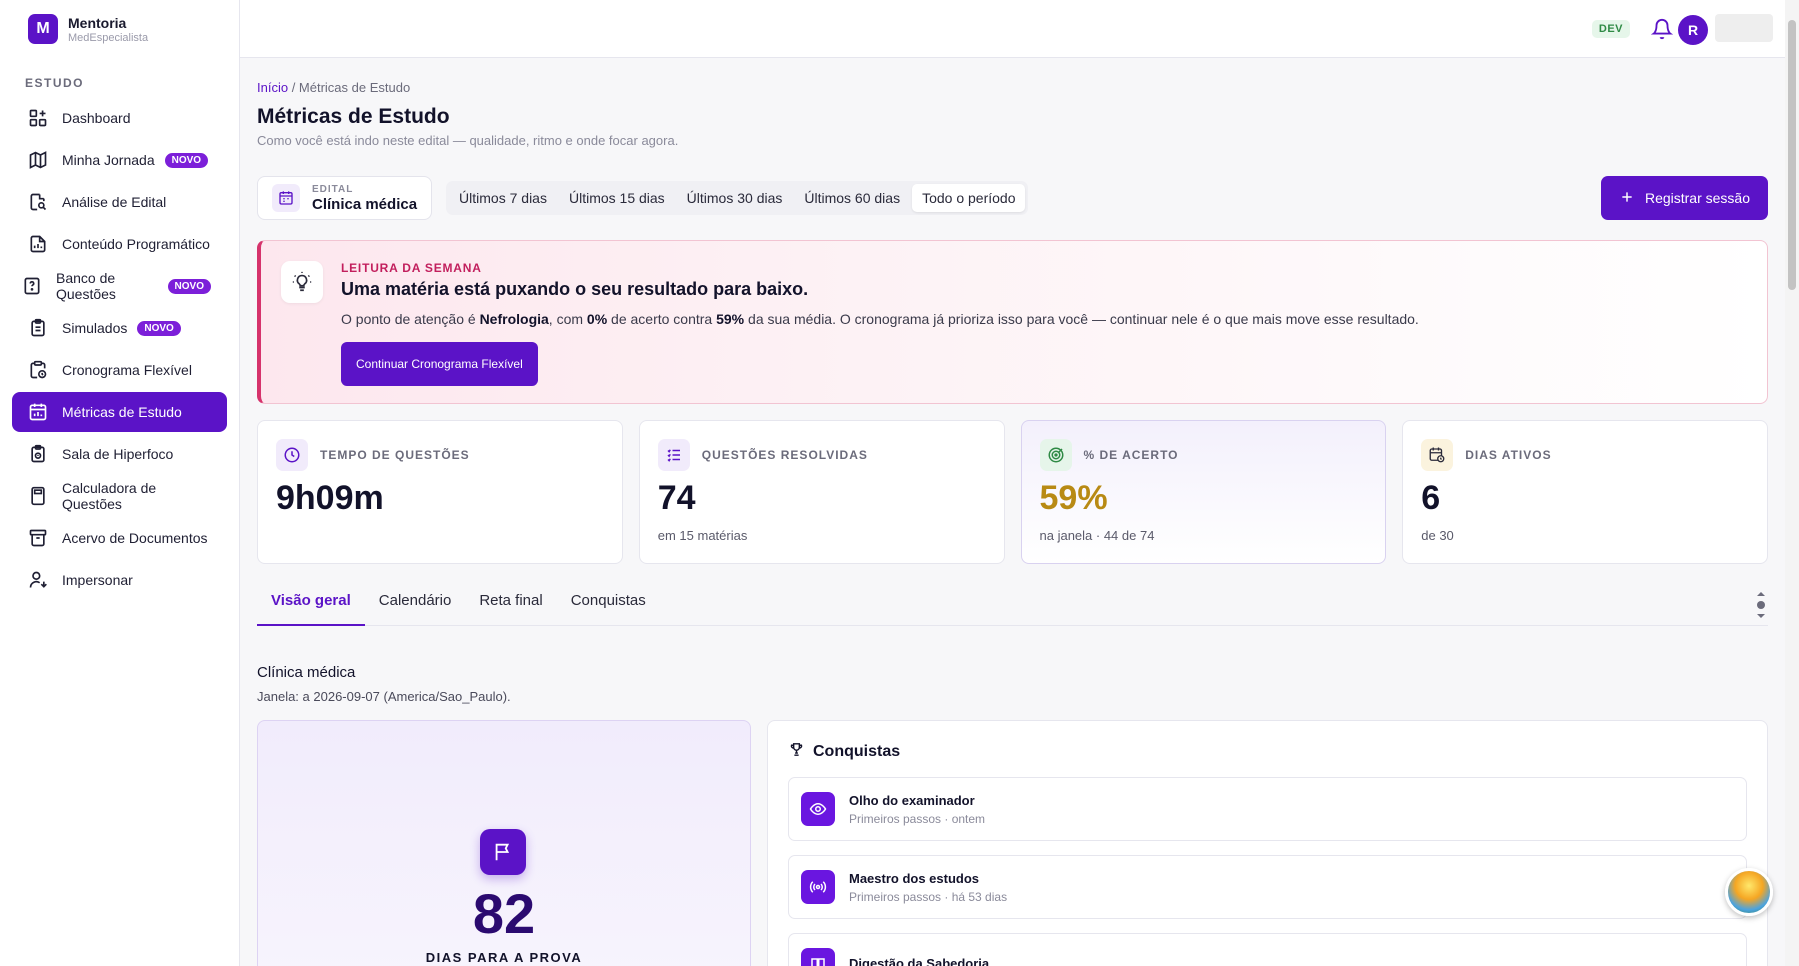 This screenshot has width=1799, height=966. What do you see at coordinates (38, 580) in the screenshot?
I see `user-switch-icon` at bounding box center [38, 580].